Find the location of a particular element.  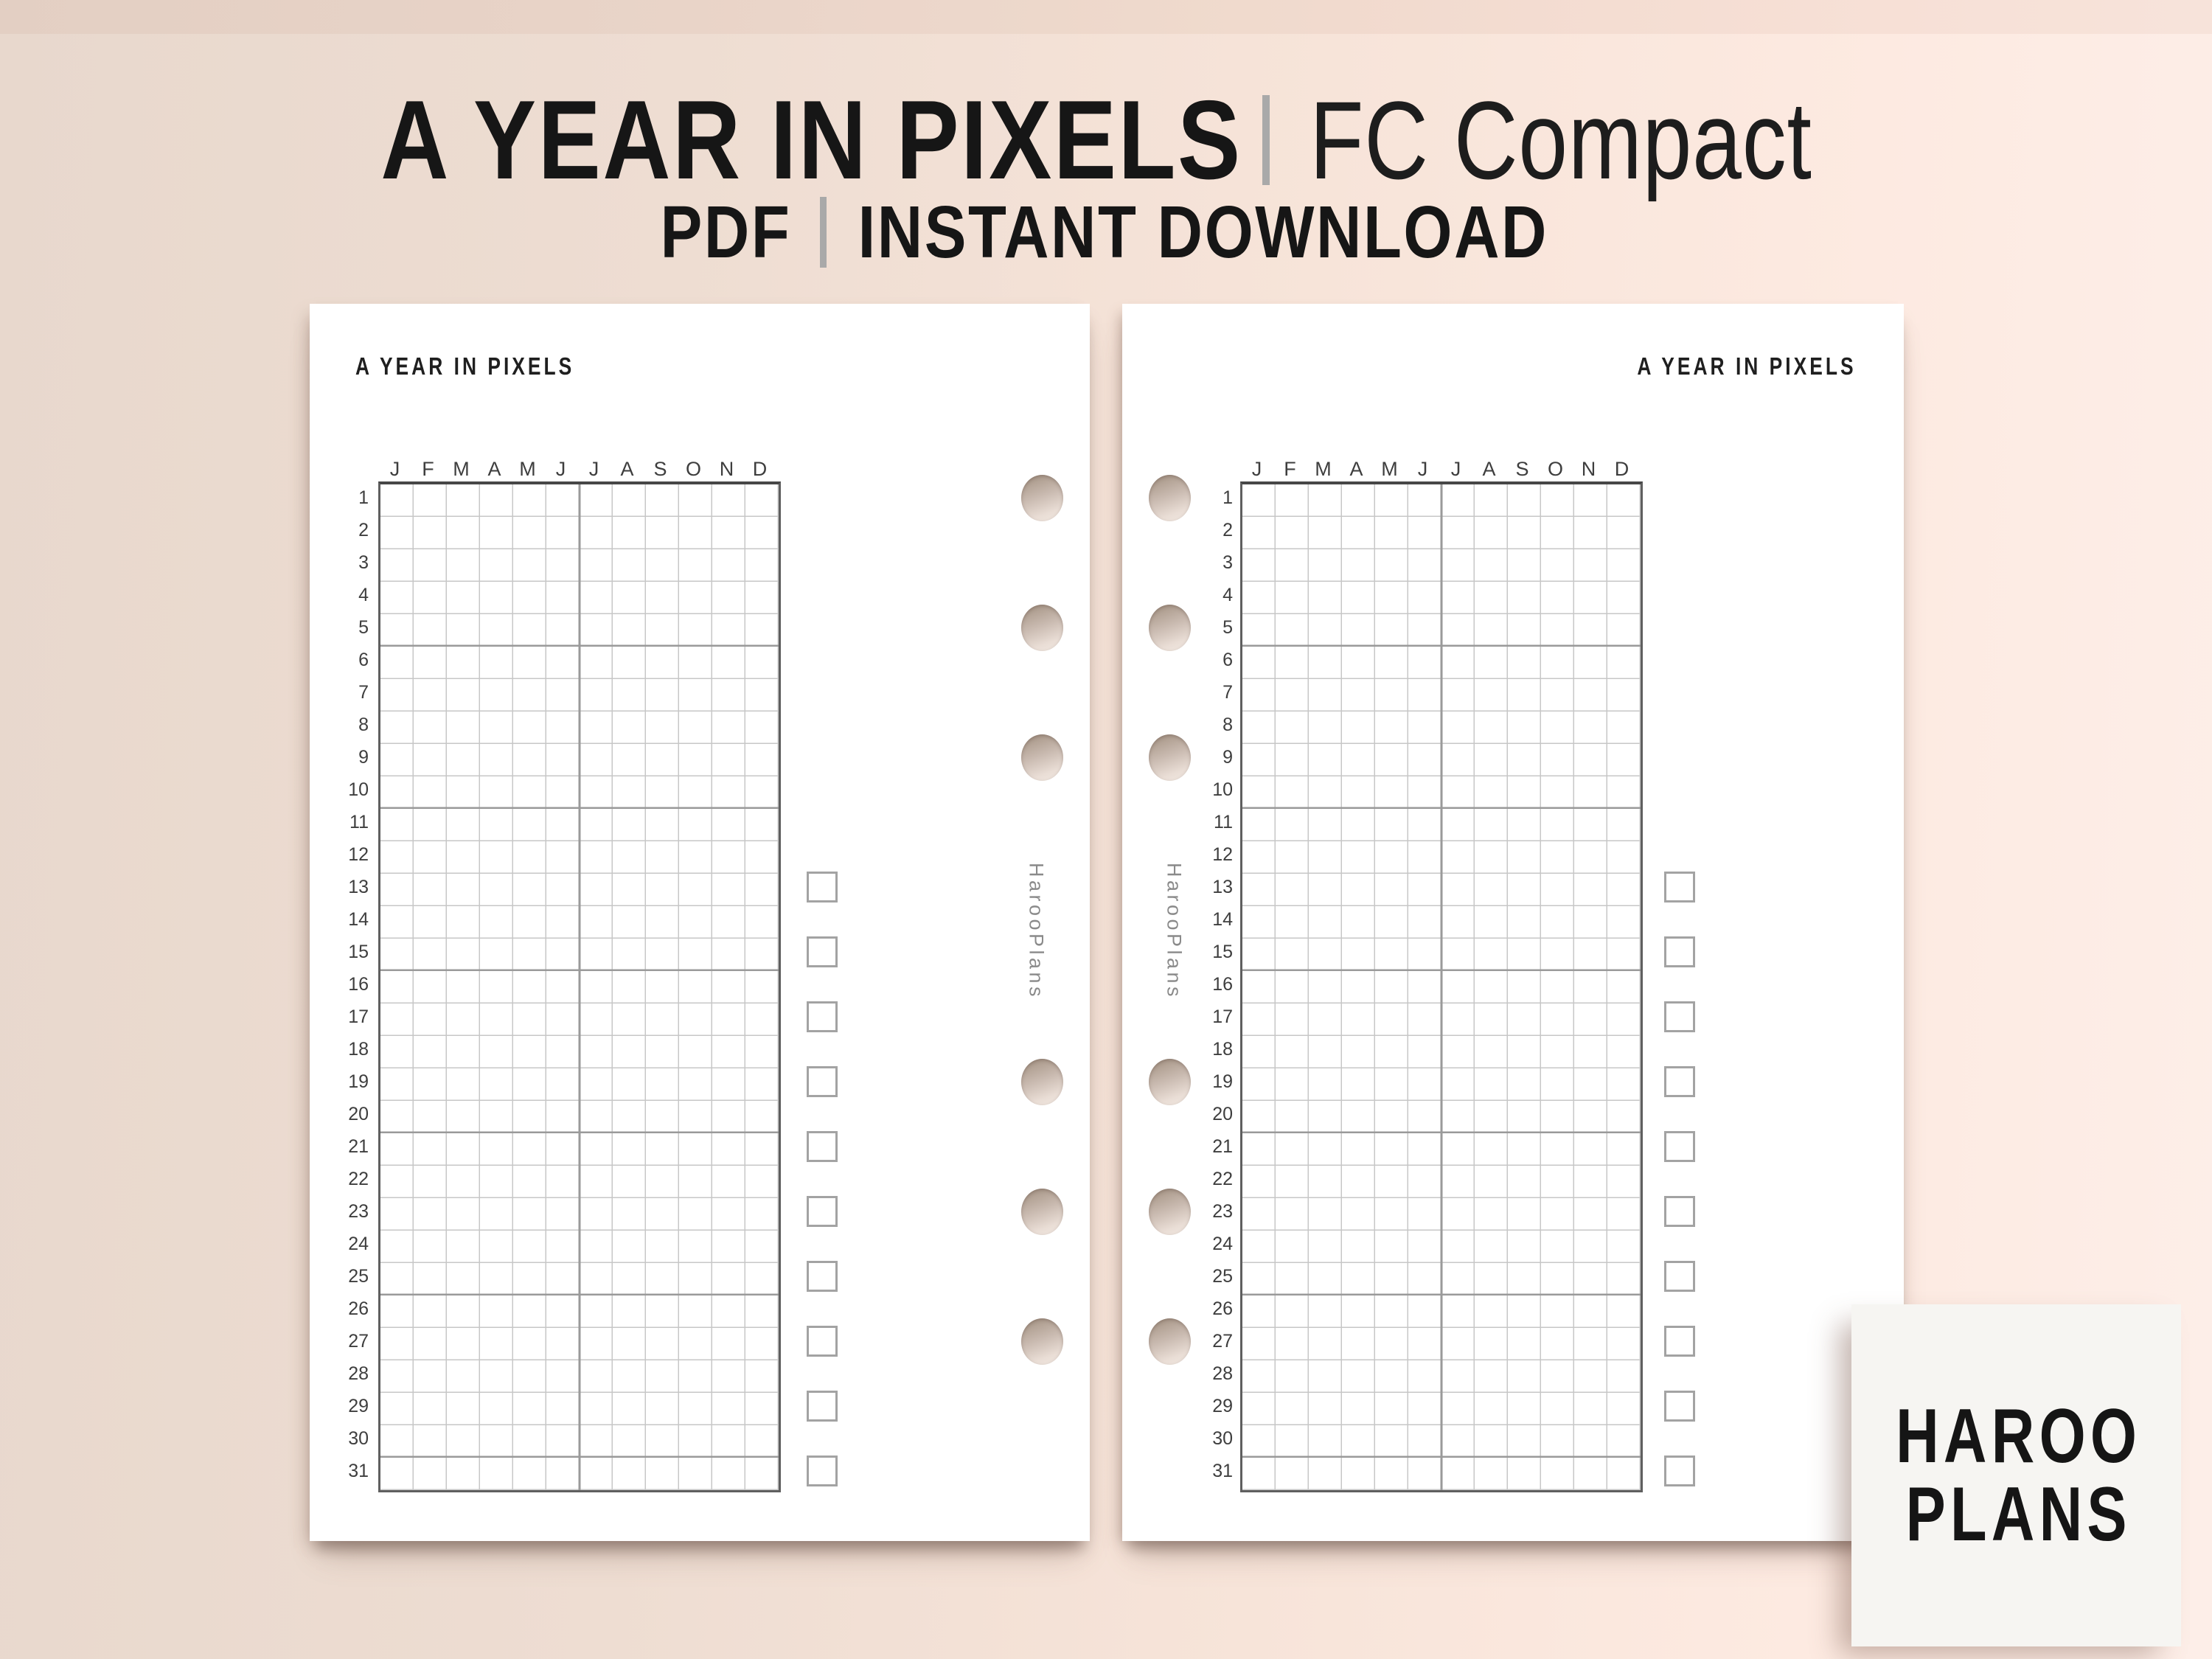

day-number: 22 is located at coordinates (358, 1178).